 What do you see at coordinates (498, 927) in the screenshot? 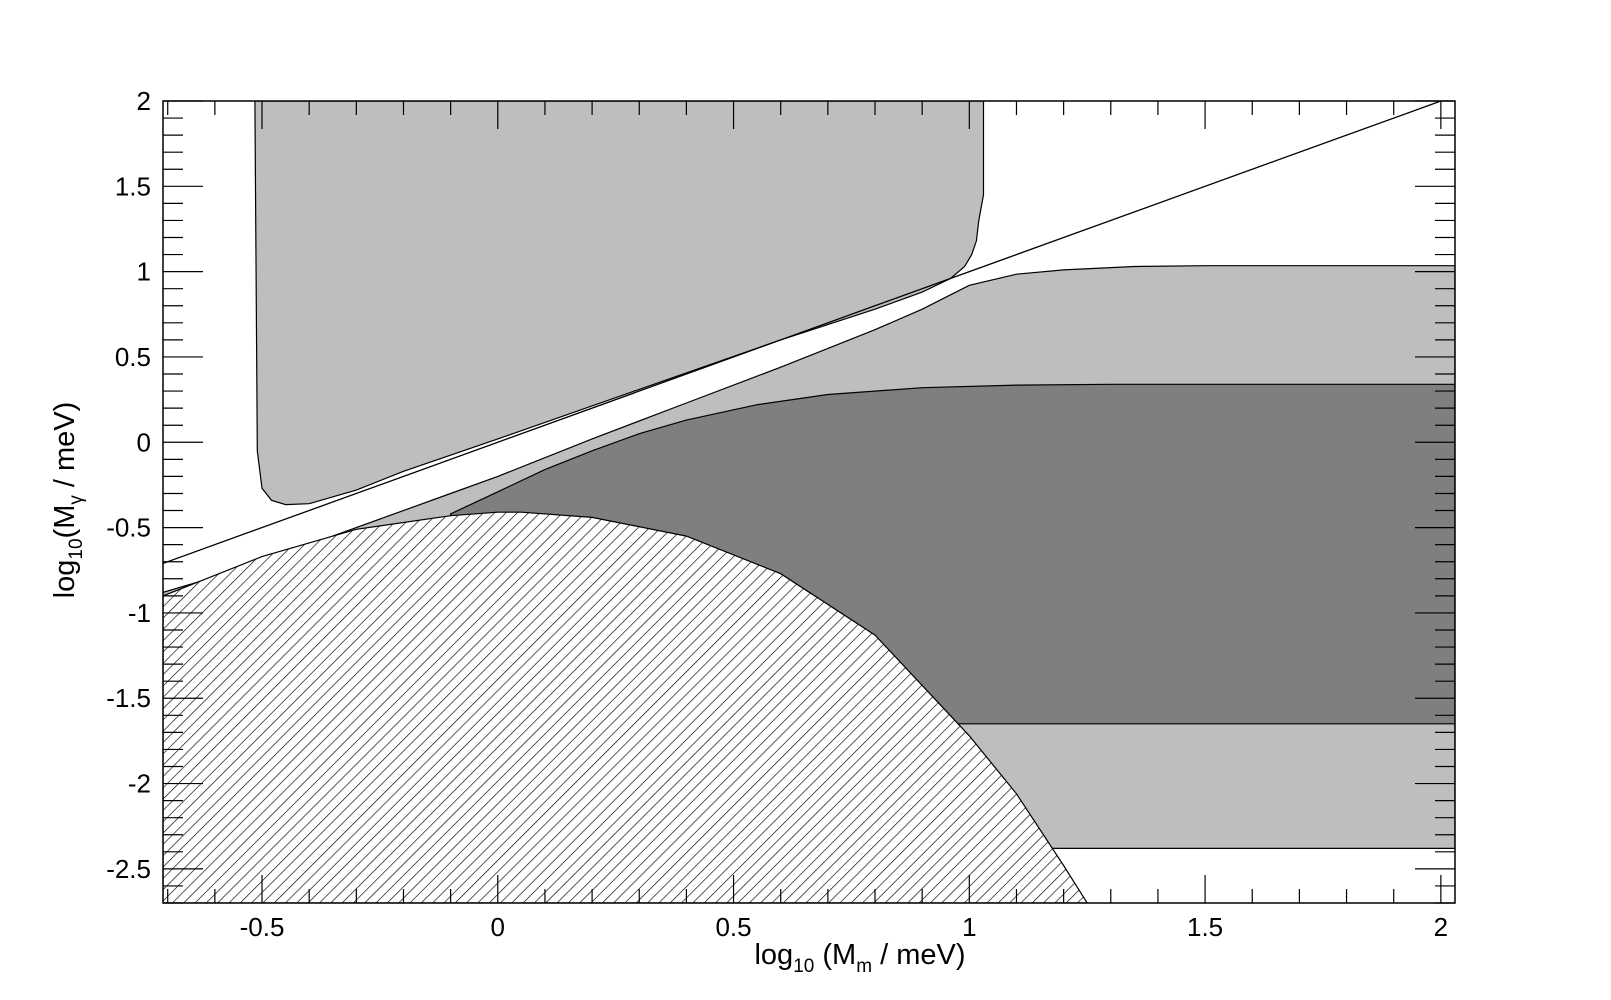
I see `x-tick-label: 0` at bounding box center [498, 927].